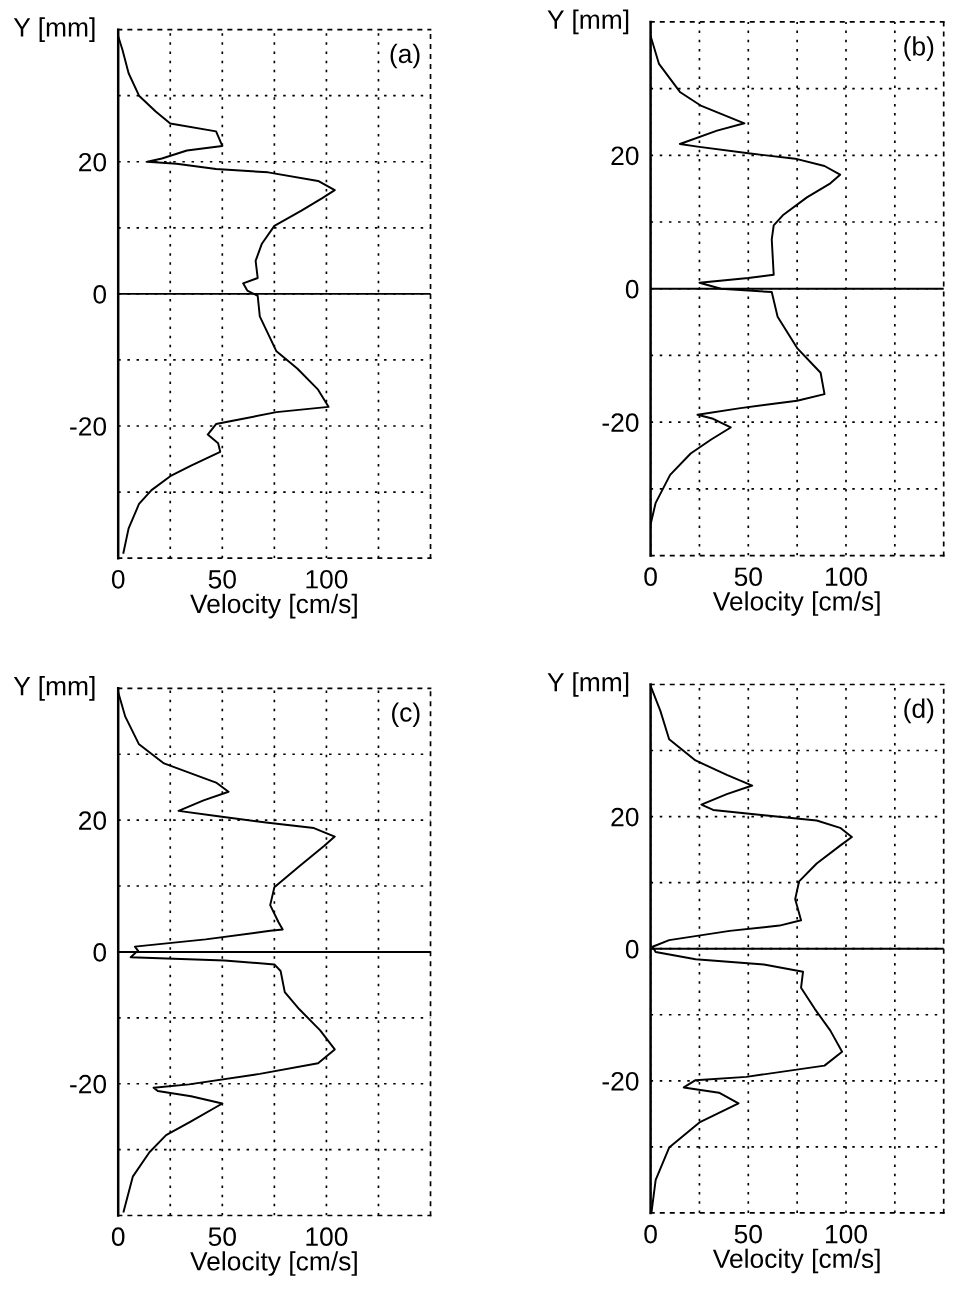 The height and width of the screenshot is (1289, 961). What do you see at coordinates (405, 56) in the screenshot?
I see `annotation: (a)` at bounding box center [405, 56].